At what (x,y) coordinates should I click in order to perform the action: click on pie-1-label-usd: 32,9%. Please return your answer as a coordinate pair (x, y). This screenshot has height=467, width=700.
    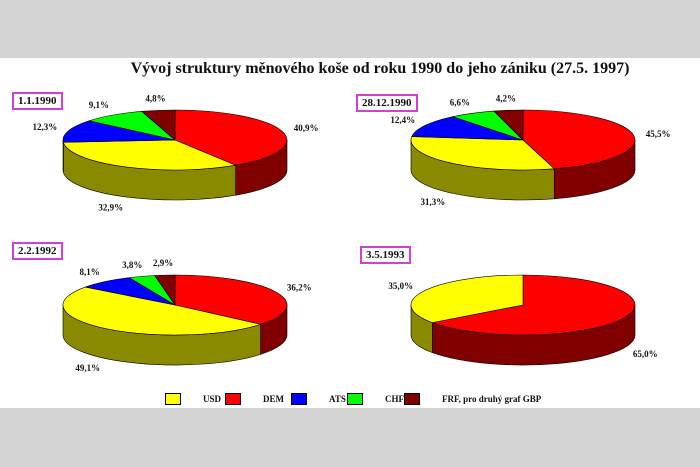
    Looking at the image, I should click on (110, 208).